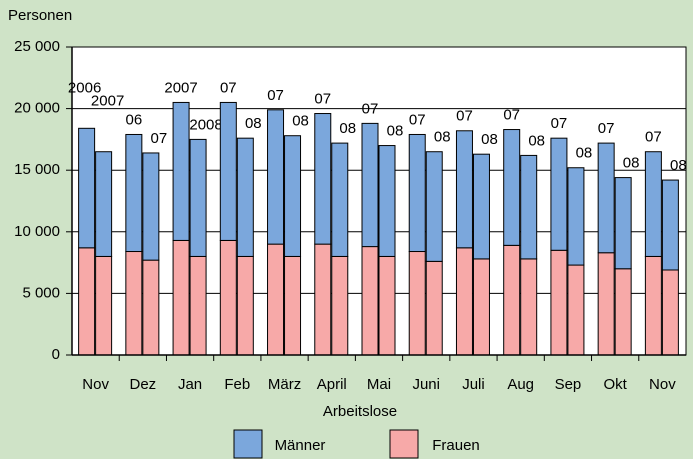 The width and height of the screenshot is (693, 459). I want to click on bar-label: 06, so click(134, 119).